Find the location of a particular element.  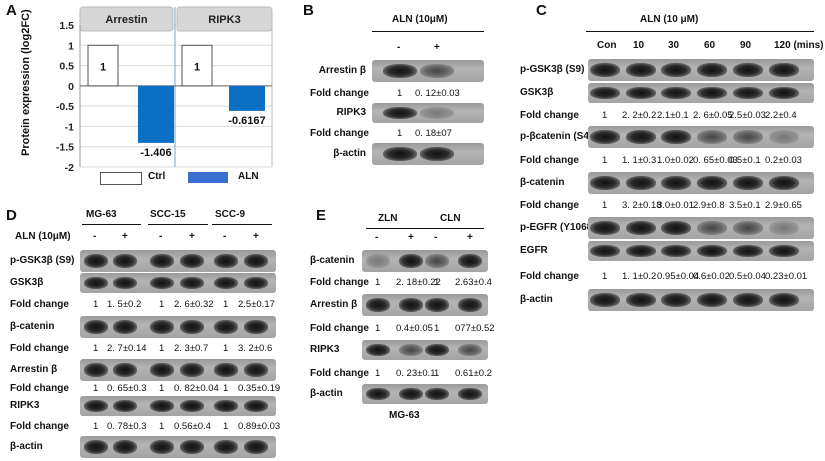

facet-title-ripk3: RIPK3 is located at coordinates (224, 20).